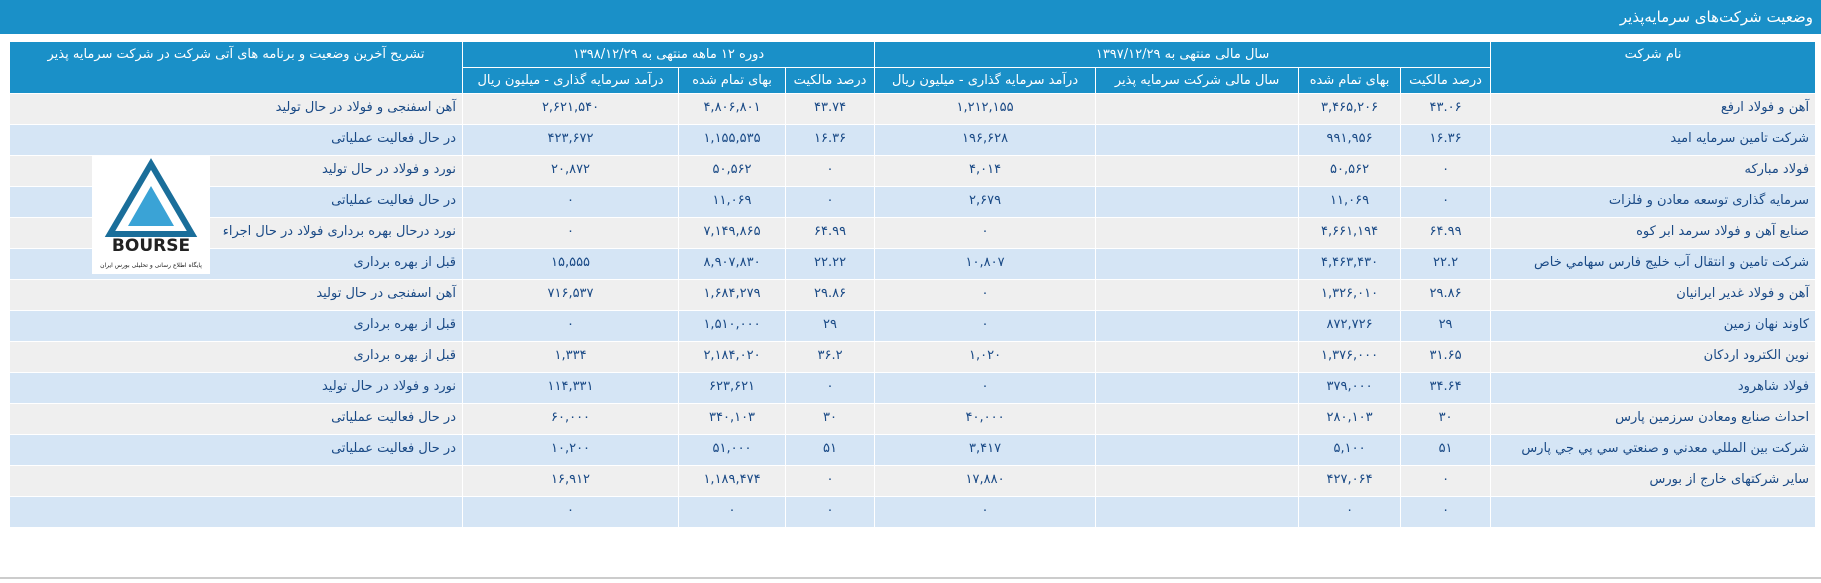 The height and width of the screenshot is (583, 1821). What do you see at coordinates (570, 481) in the screenshot?
I see `table-cell: ۱۶,۹۱۲` at bounding box center [570, 481].